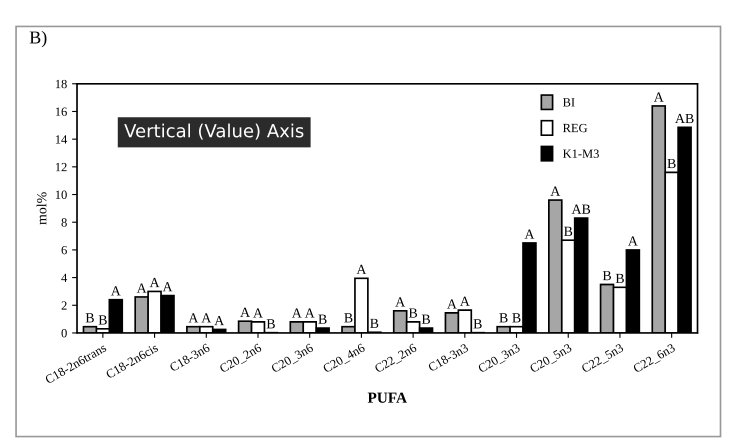 The width and height of the screenshot is (730, 441). What do you see at coordinates (41, 208) in the screenshot?
I see `y-axis-title: mol%` at bounding box center [41, 208].